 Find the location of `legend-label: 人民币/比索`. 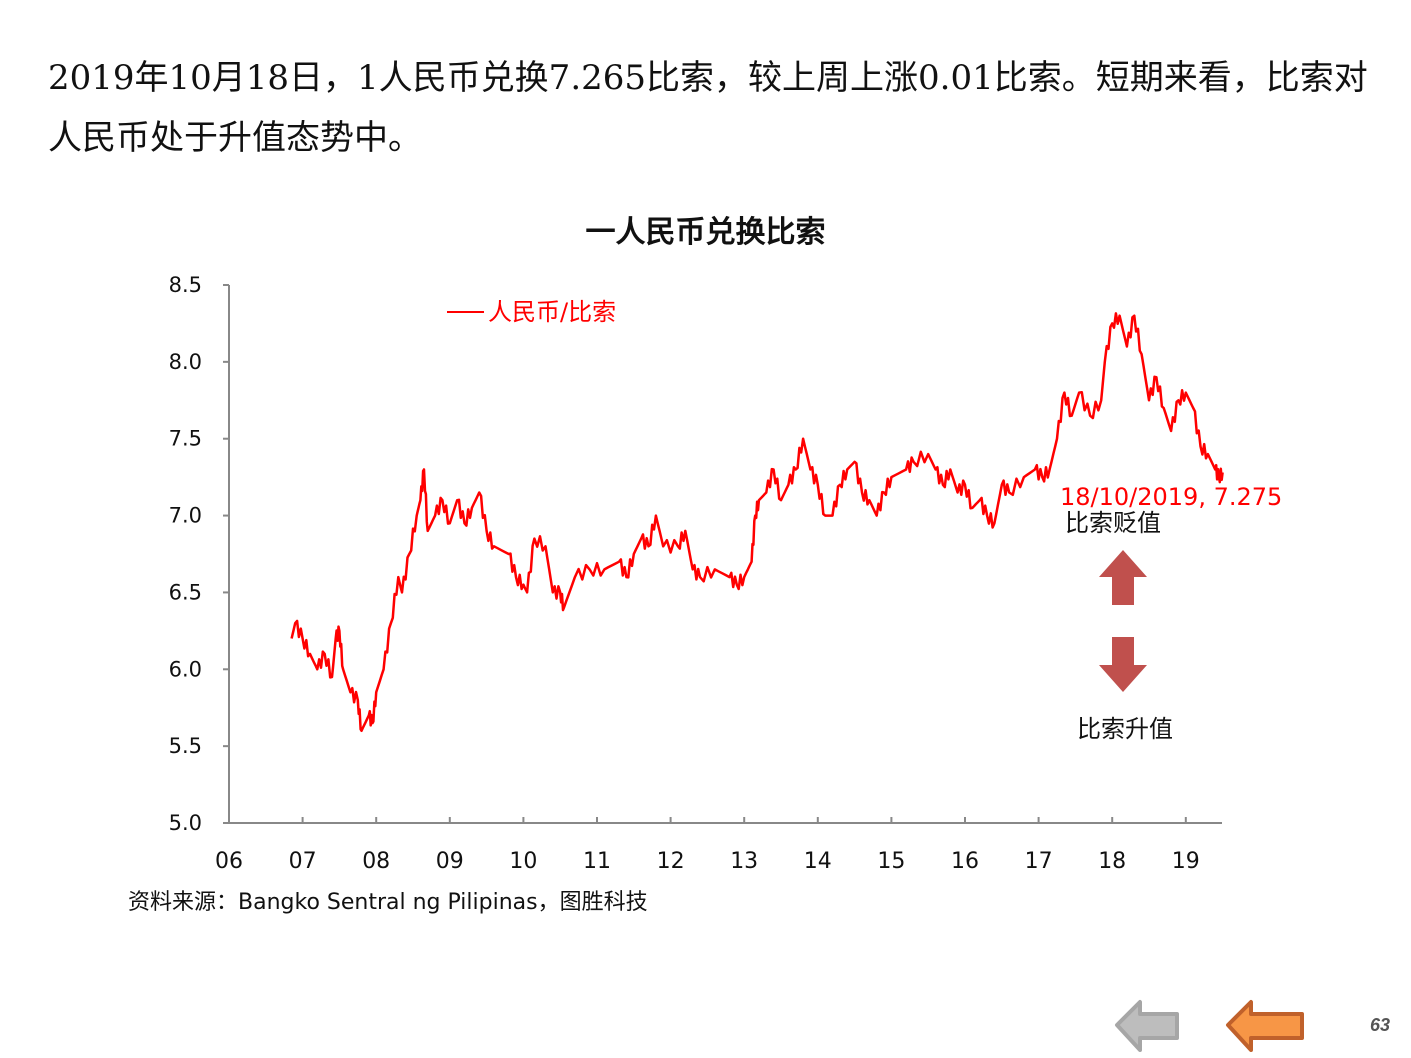

legend-label: 人民币/比索 is located at coordinates (552, 312).